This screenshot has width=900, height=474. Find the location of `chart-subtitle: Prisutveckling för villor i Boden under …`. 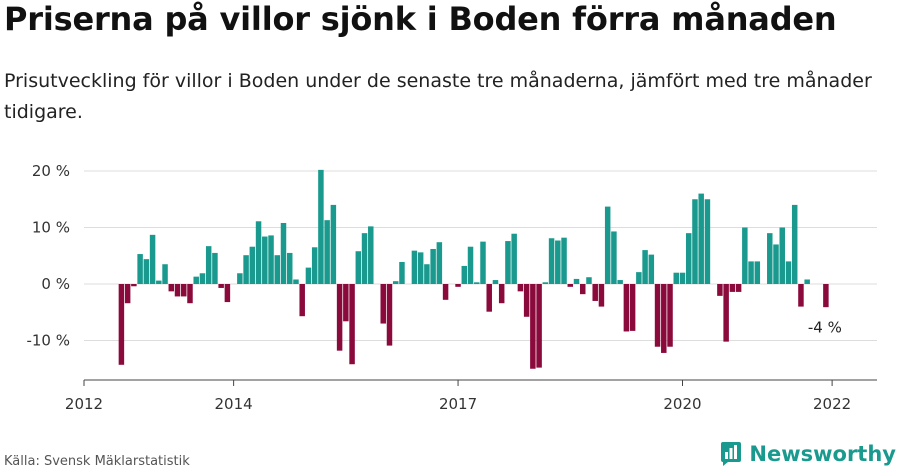

chart-subtitle: Prisutveckling för villor i Boden under … is located at coordinates (438, 96).